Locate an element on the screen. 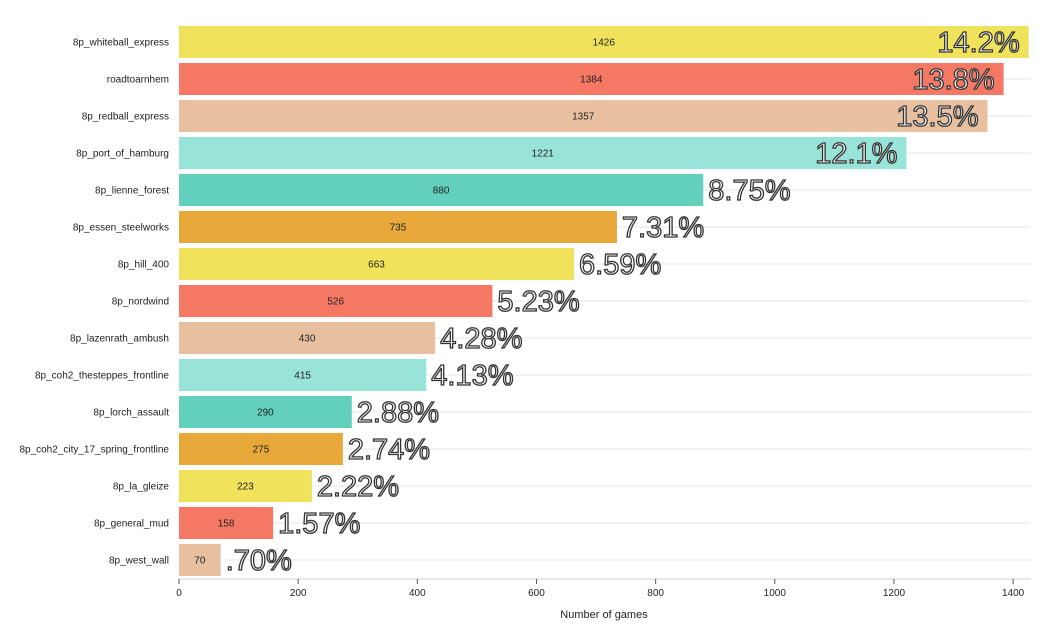  percent-label: .70% is located at coordinates (259, 561).